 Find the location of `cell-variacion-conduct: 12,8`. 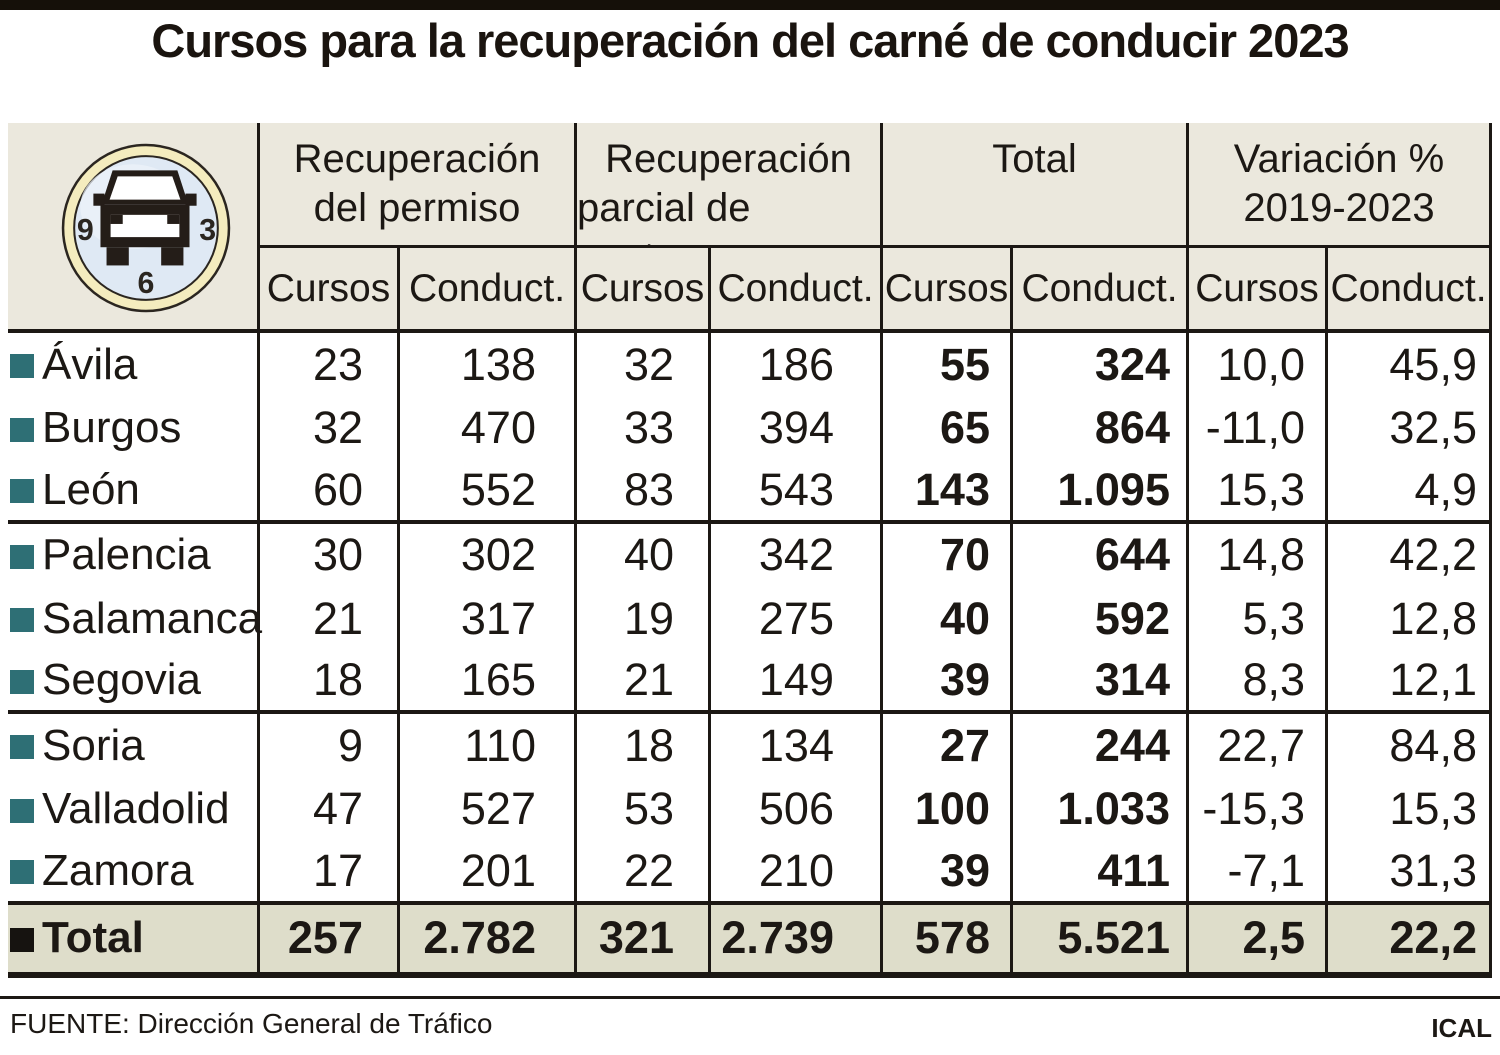

cell-variacion-conduct: 12,8 is located at coordinates (1408, 619).